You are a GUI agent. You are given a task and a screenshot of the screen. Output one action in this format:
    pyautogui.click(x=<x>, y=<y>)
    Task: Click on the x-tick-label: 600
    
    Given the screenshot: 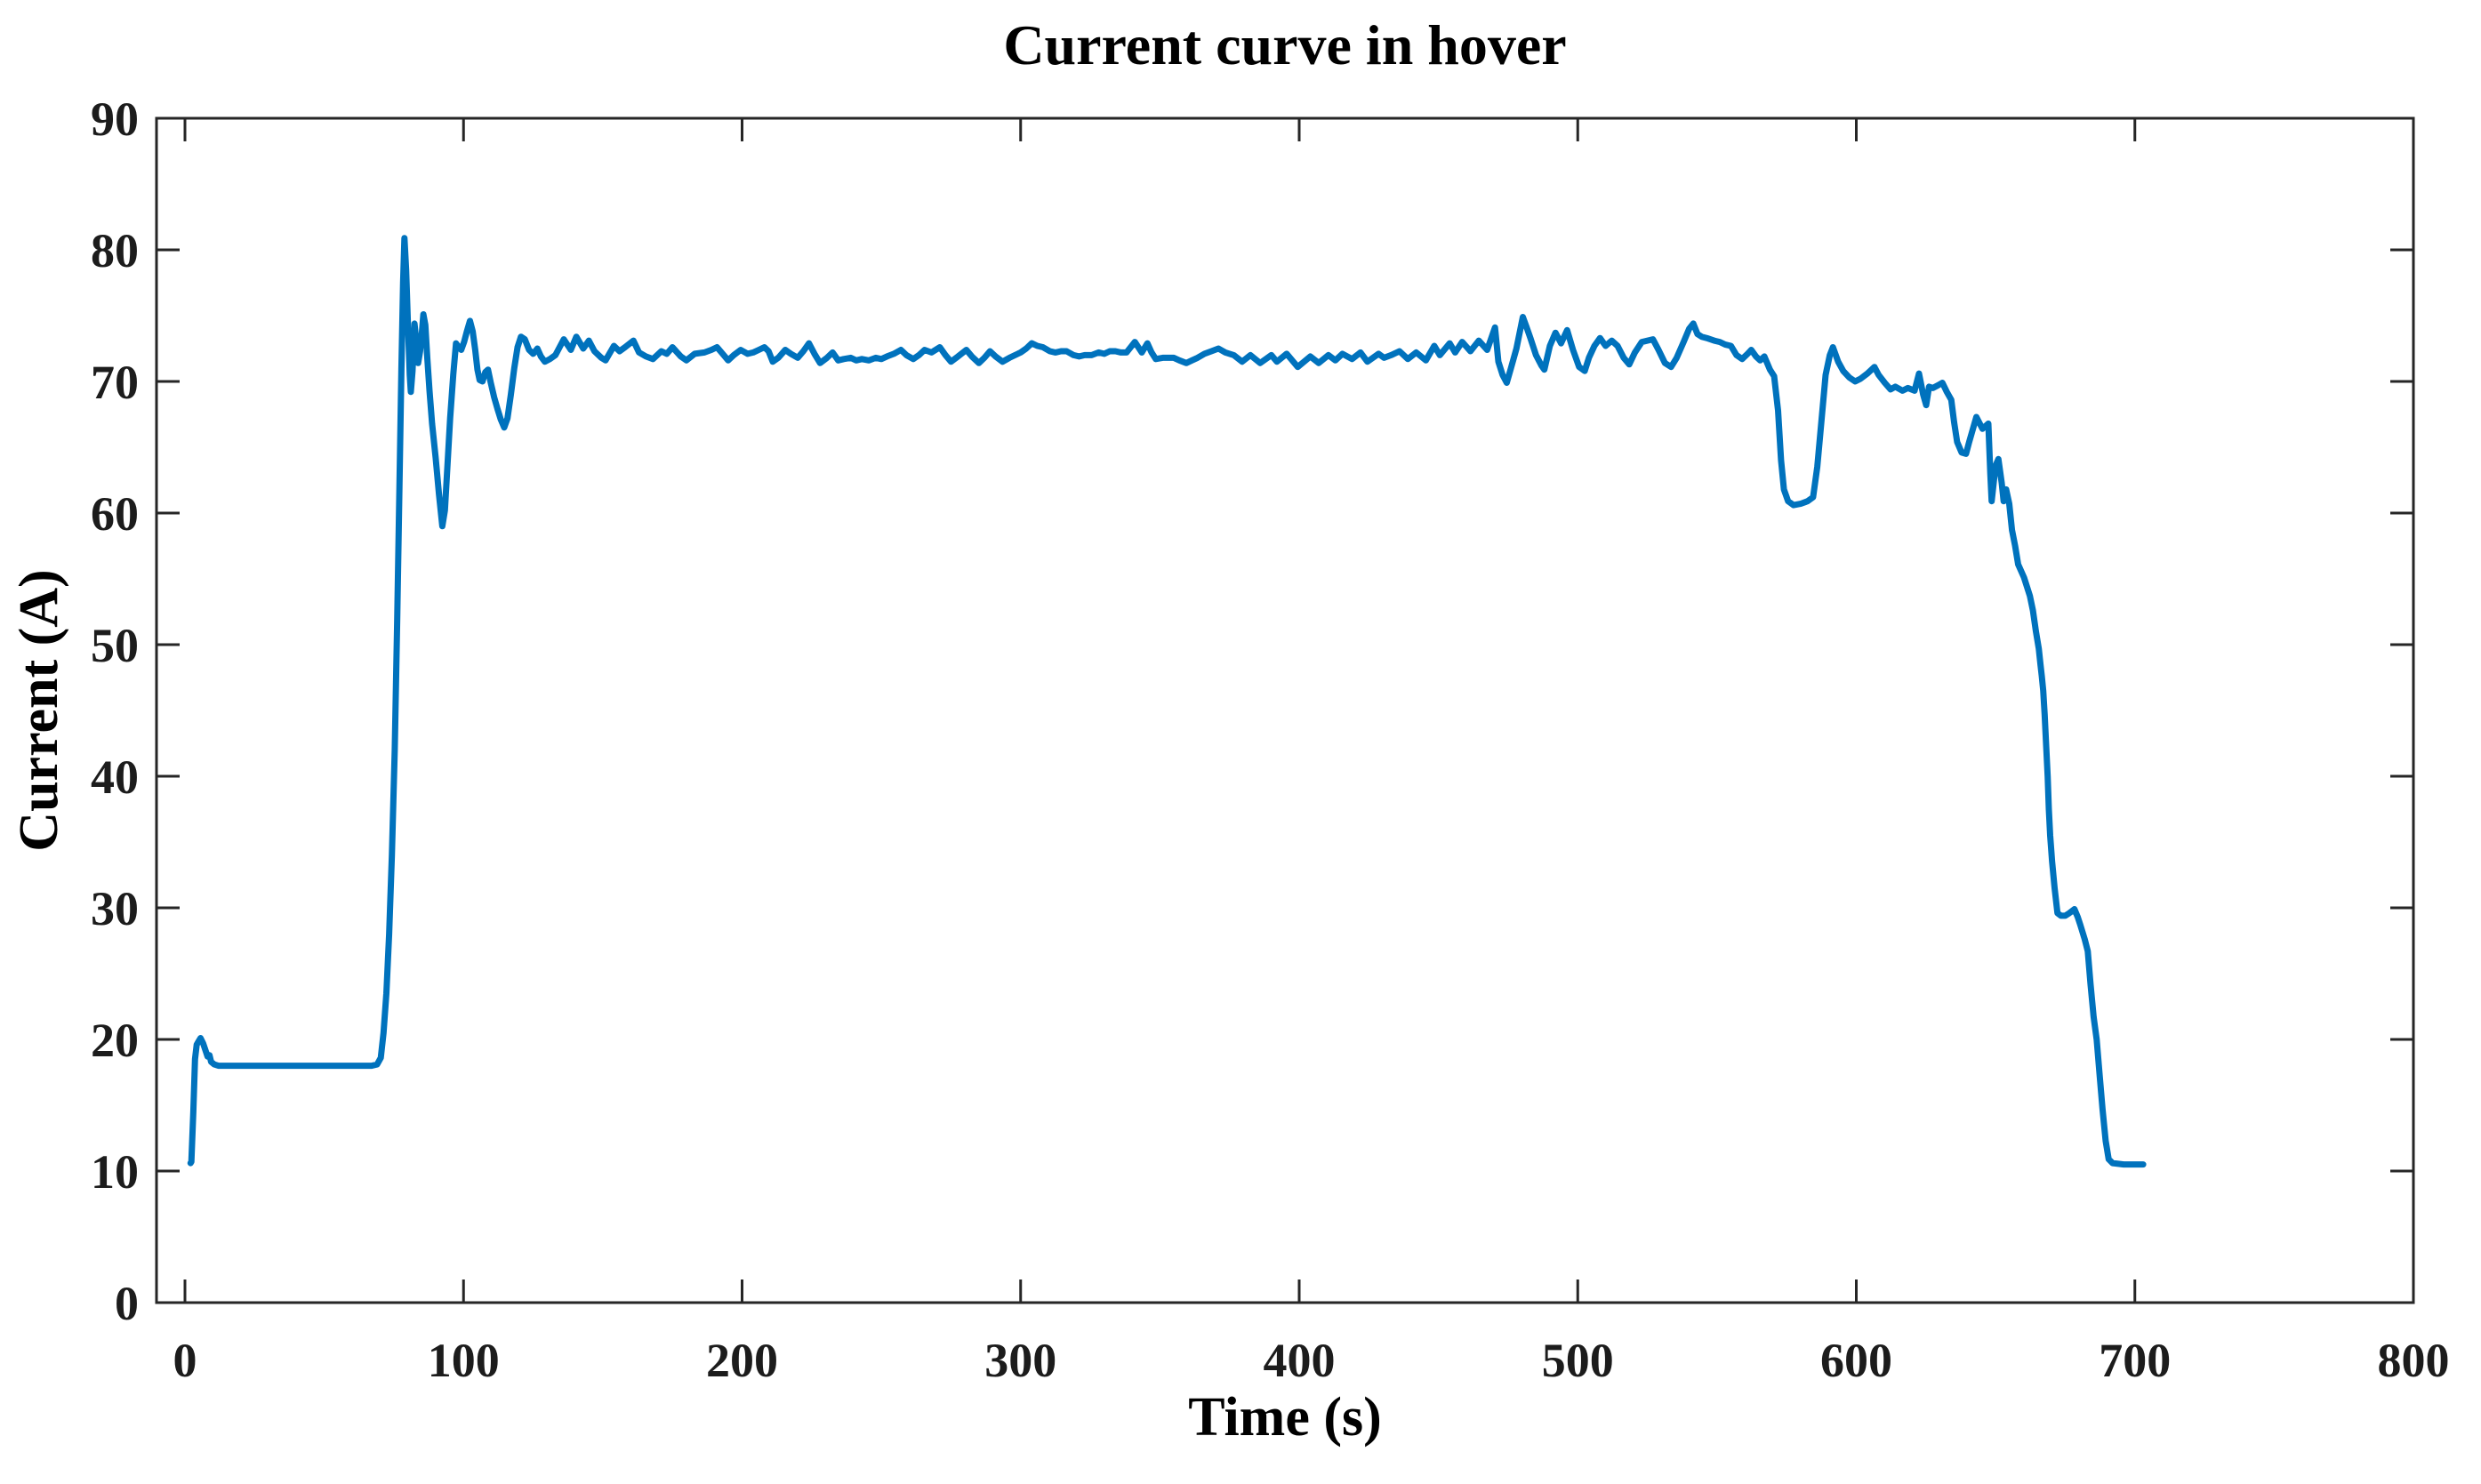 What is the action you would take?
    pyautogui.click(x=1856, y=1360)
    